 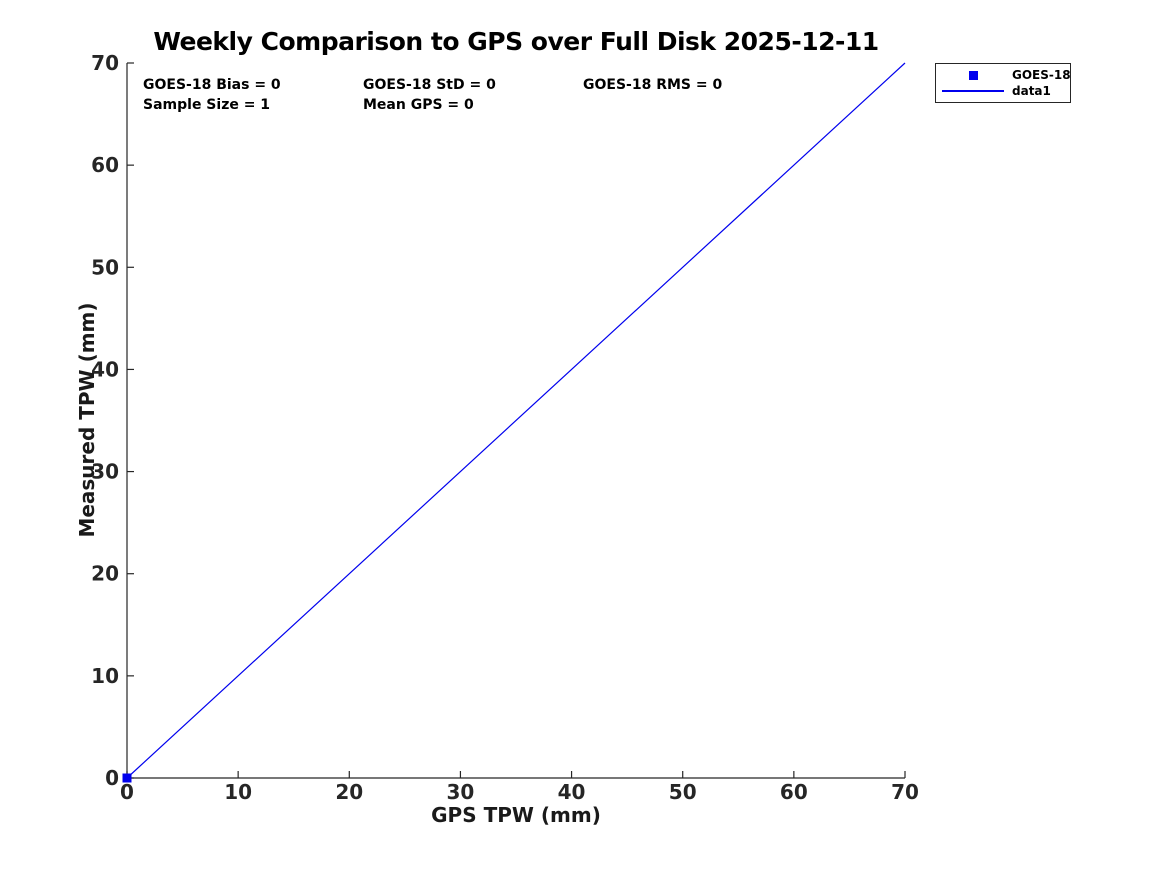 What do you see at coordinates (105, 574) in the screenshot?
I see `y-tick-label: 20` at bounding box center [105, 574].